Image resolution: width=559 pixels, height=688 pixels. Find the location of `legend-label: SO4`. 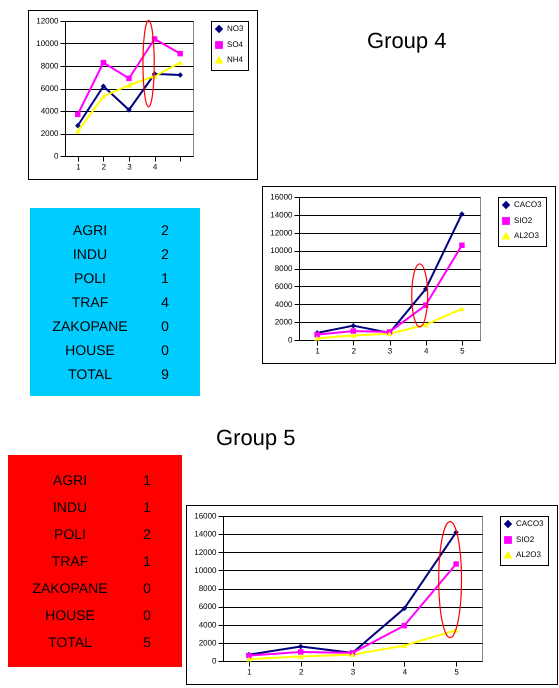

legend-label: SO4 is located at coordinates (235, 44).